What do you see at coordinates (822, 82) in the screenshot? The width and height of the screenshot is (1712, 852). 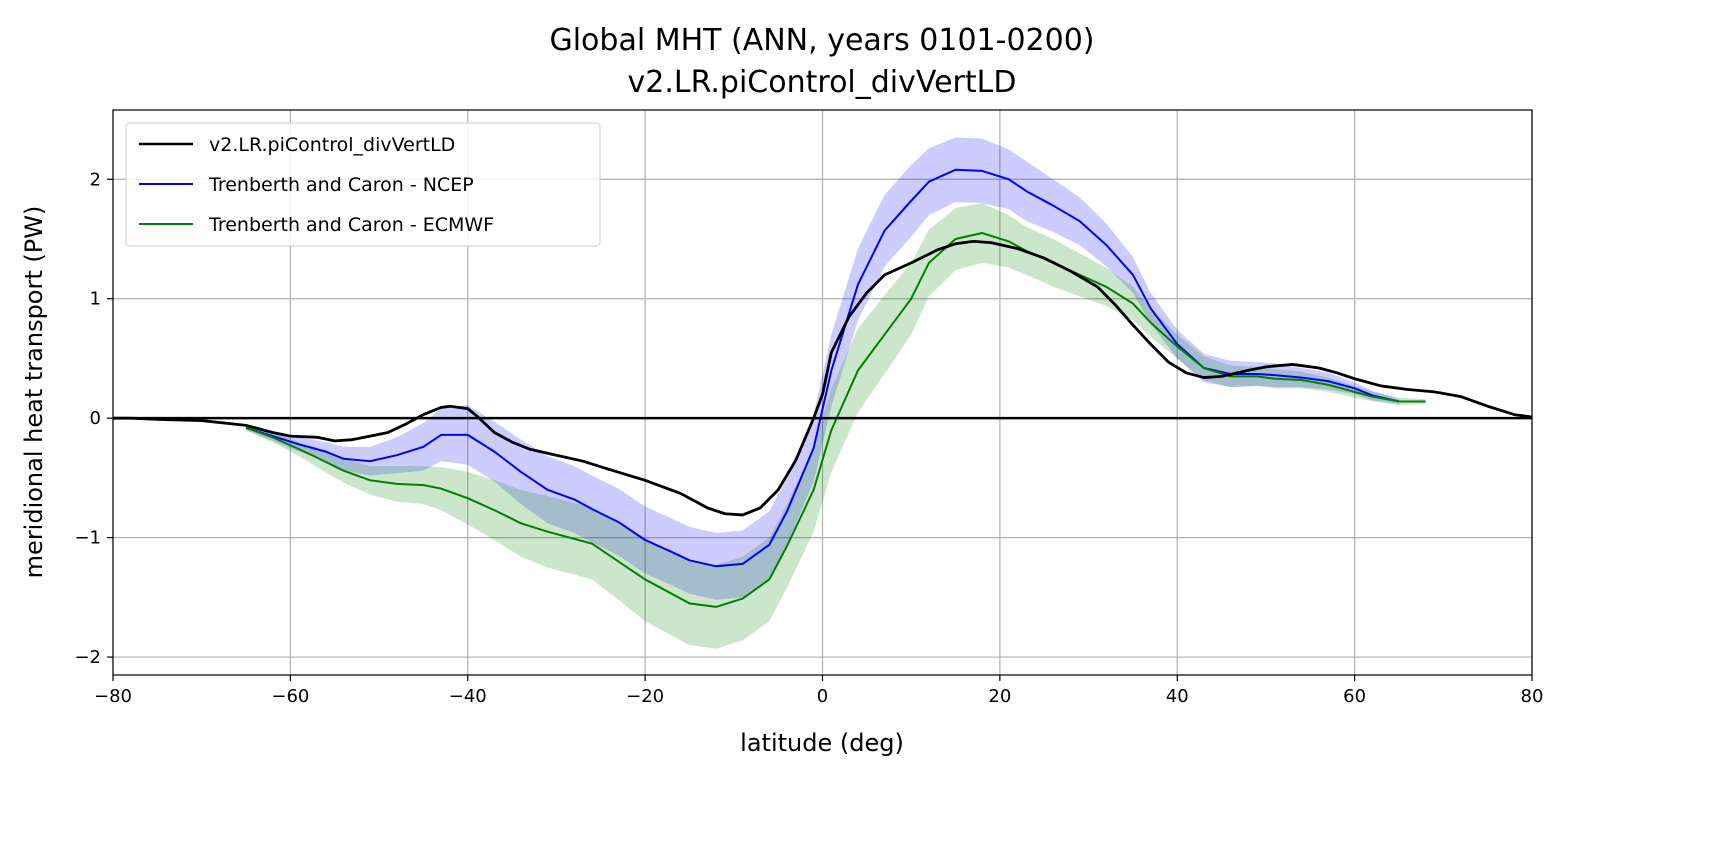 I see `chart-subtitle: v2.LR.piControl_divVertLD` at bounding box center [822, 82].